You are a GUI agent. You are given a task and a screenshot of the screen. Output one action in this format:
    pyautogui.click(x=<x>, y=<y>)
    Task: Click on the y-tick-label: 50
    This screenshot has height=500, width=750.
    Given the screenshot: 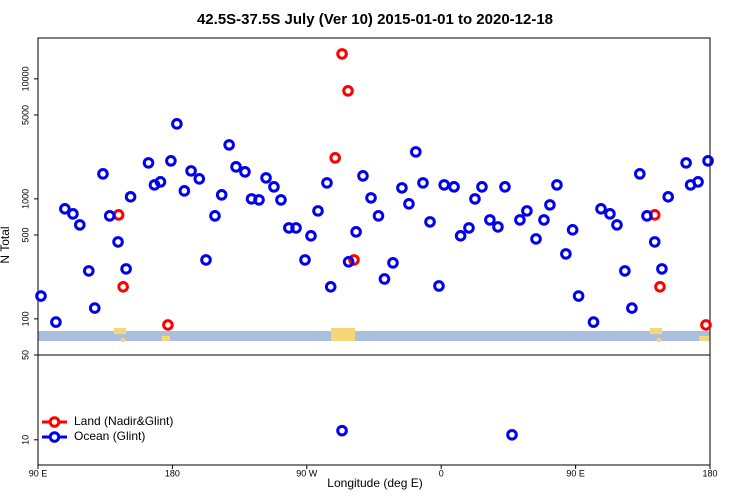 What is the action you would take?
    pyautogui.click(x=25, y=355)
    